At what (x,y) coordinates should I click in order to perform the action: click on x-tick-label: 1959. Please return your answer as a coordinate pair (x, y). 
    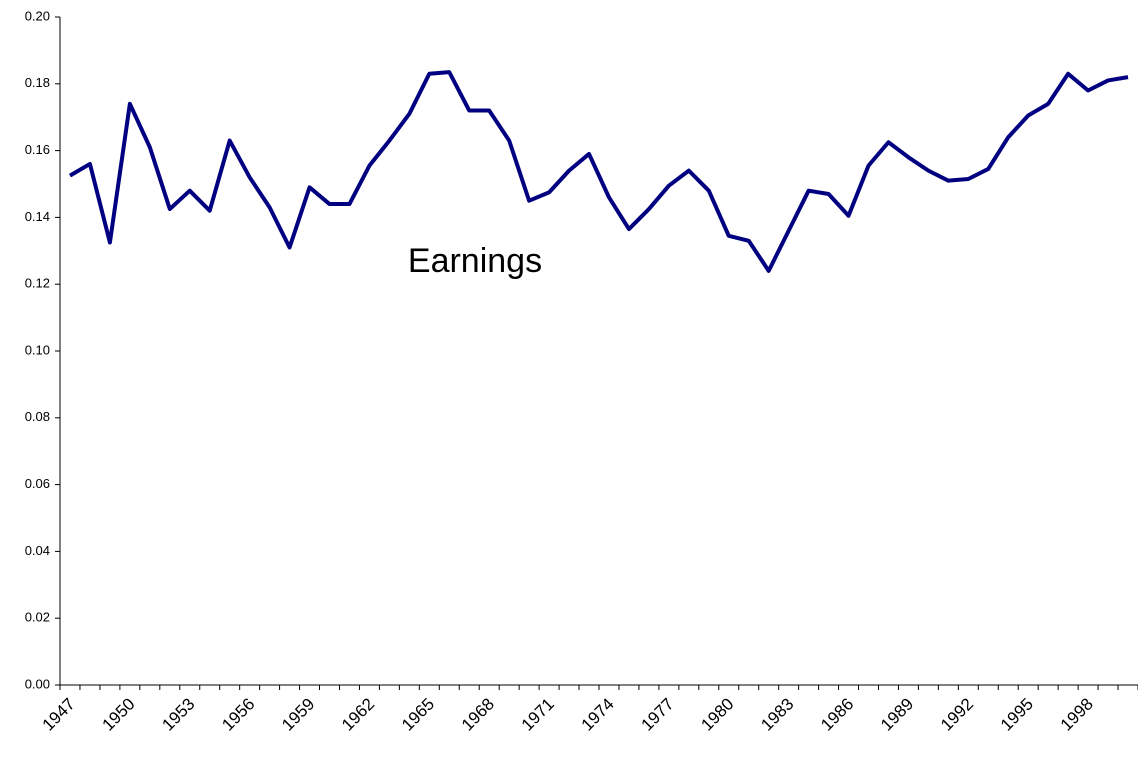
    Looking at the image, I should click on (298, 714).